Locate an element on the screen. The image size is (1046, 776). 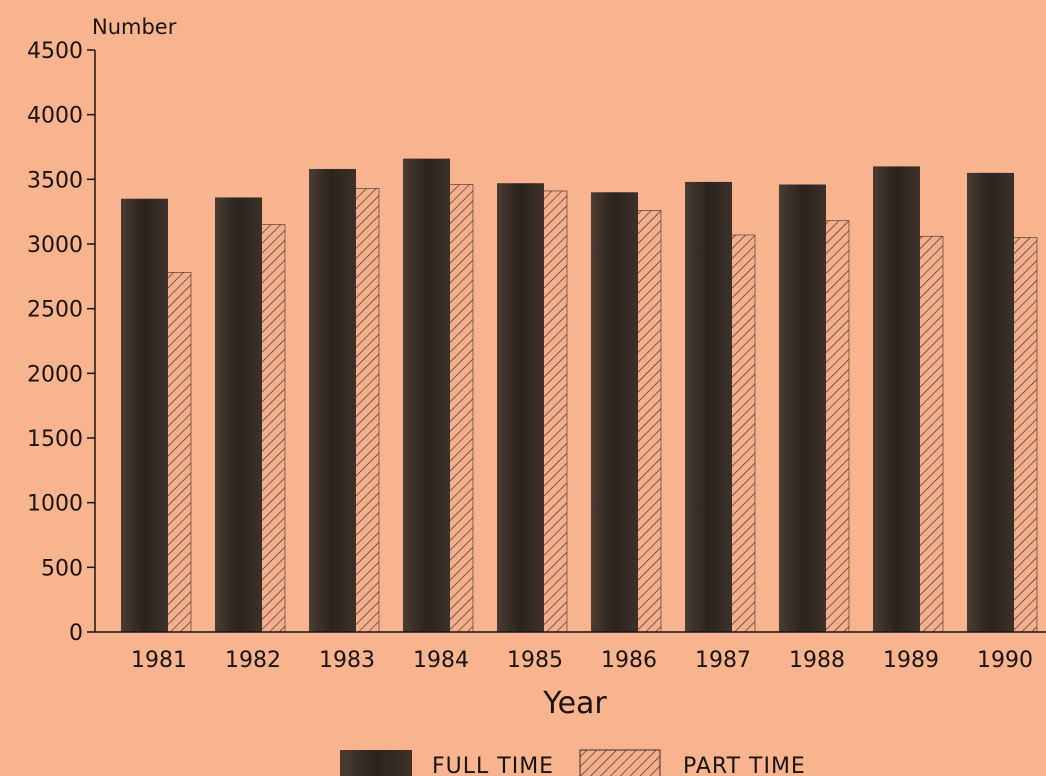
legend-label-part-time: PART TIME is located at coordinates (744, 765).